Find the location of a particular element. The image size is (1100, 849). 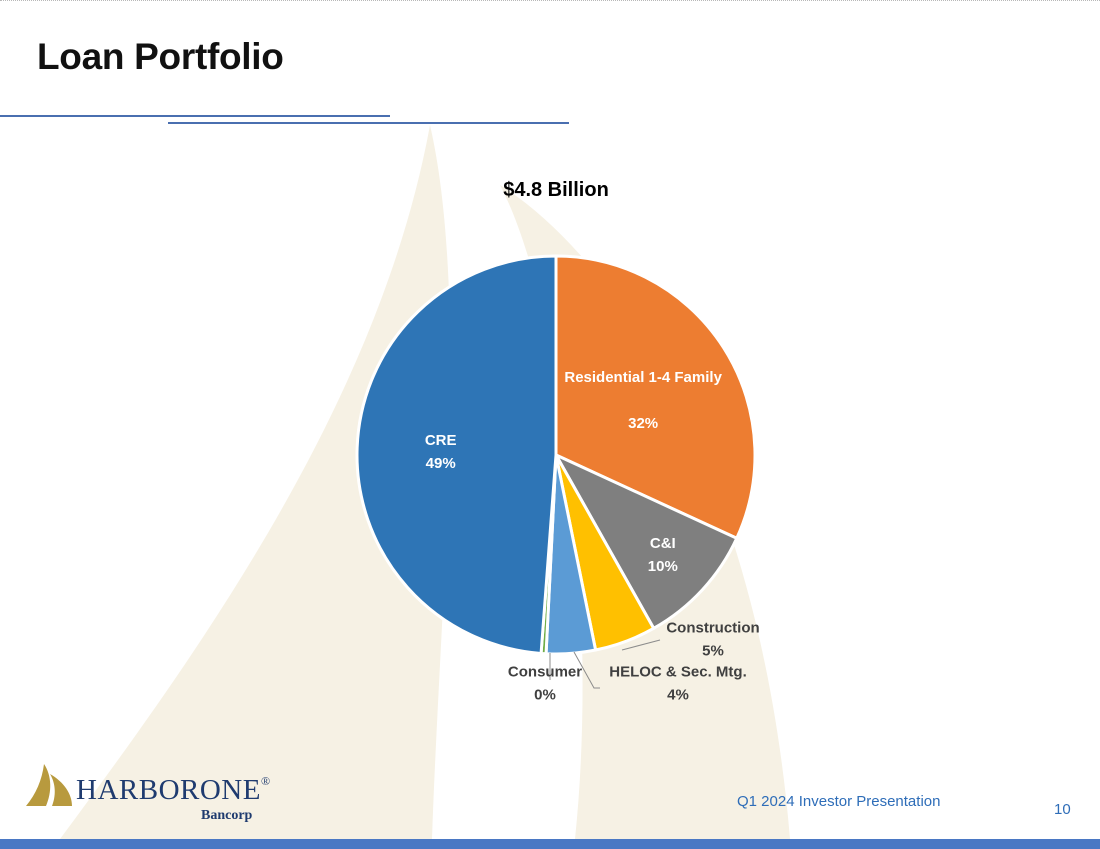

logo-registered-mark: ® is located at coordinates (265, 781).